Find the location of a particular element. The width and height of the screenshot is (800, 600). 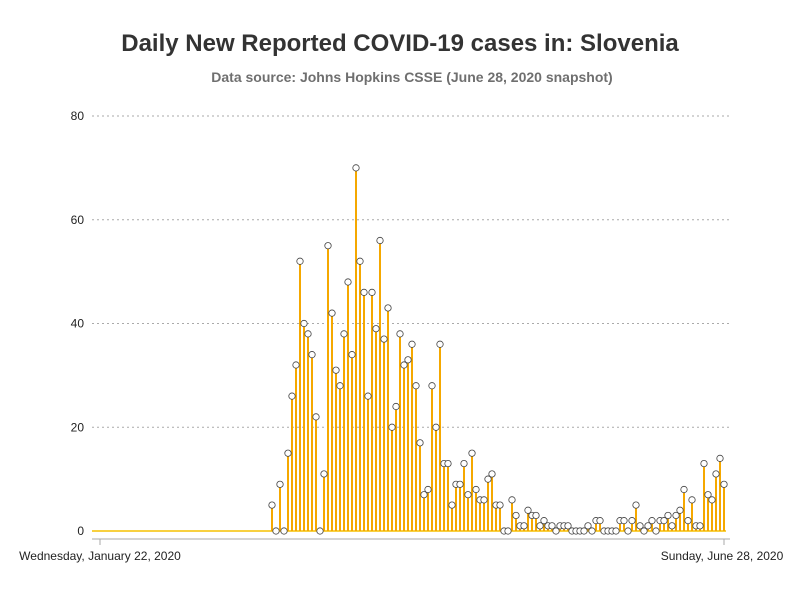

x-tick-label-start: Wednesday, January 22, 2020 is located at coordinates (100, 556).